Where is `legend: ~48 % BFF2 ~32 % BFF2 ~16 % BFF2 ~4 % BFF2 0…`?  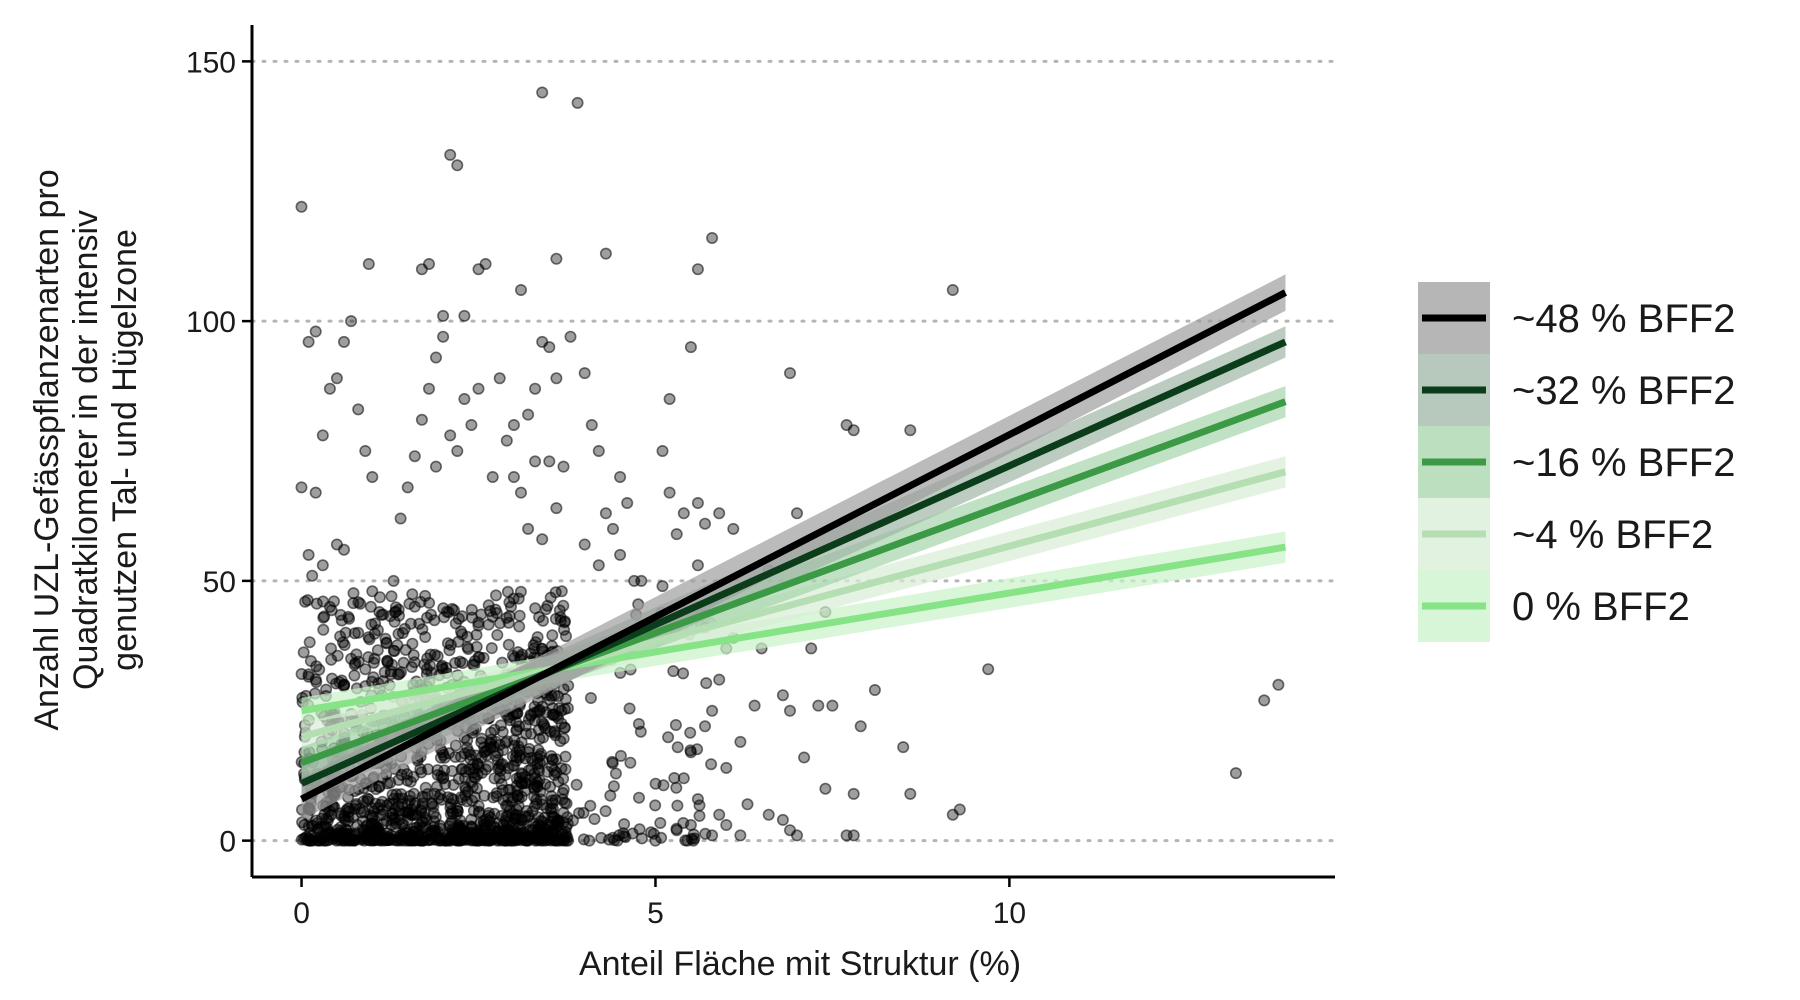
legend: ~48 % BFF2 ~32 % BFF2 ~16 % BFF2 ~4 % BFF2 0… is located at coordinates (1576, 462).